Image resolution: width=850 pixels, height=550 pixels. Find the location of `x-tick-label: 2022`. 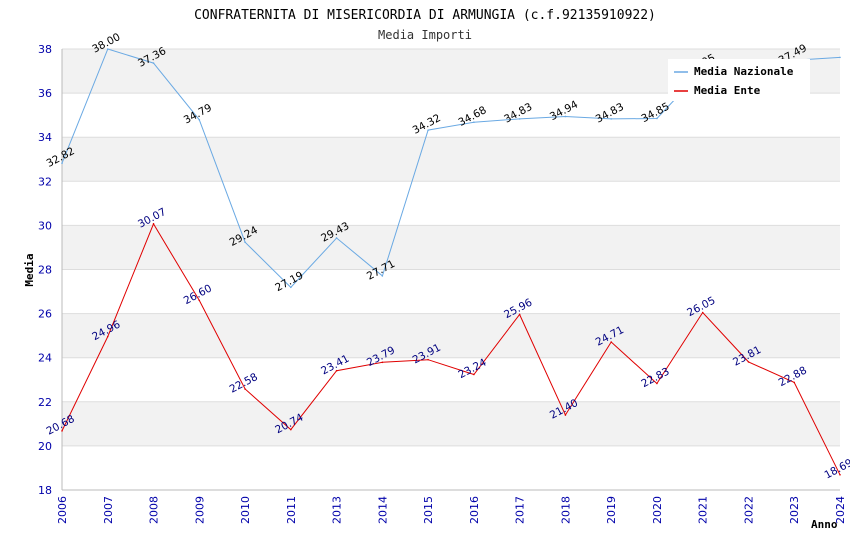

x-tick-label: 2022 is located at coordinates (748, 510).